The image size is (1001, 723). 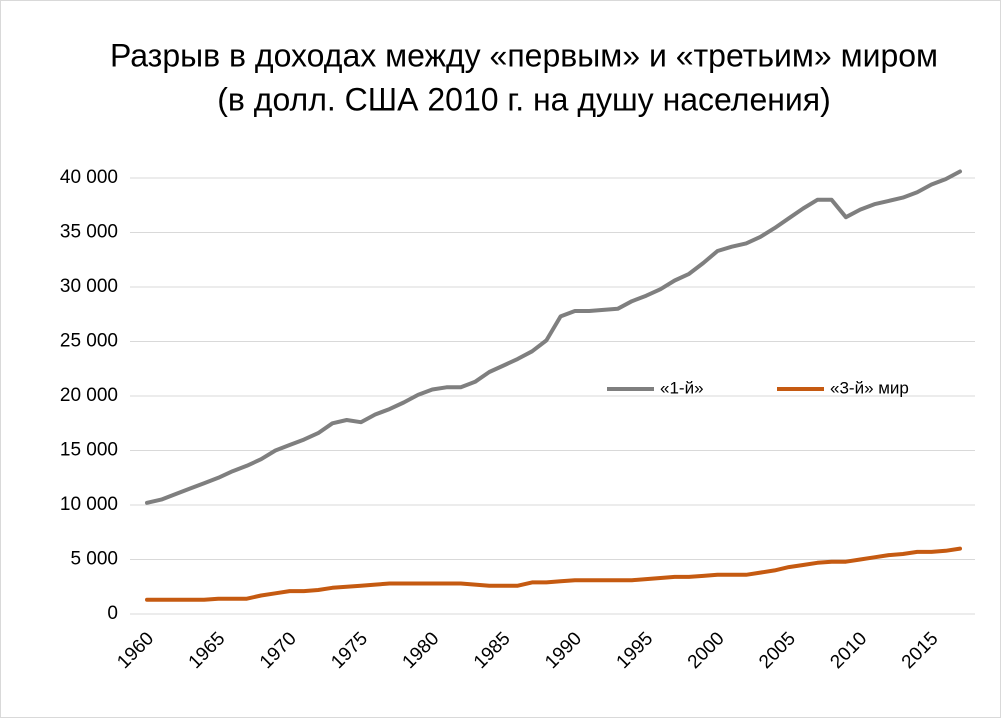 I want to click on y-tick-label: 25 000, so click(x=89, y=341).